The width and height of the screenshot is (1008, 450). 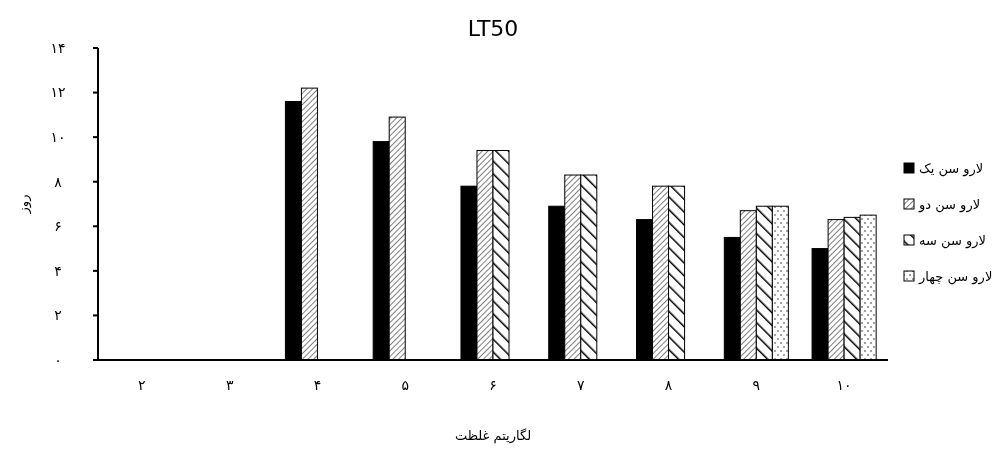 I want to click on y-tick-label: ۲, so click(x=58, y=315).